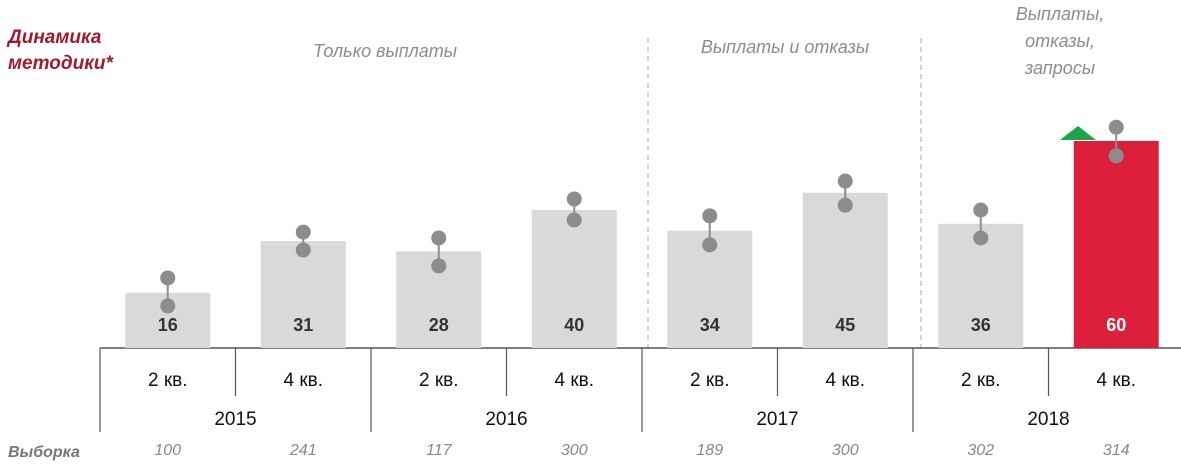 This screenshot has width=1181, height=465. Describe the element at coordinates (54, 37) in the screenshot. I see `chart-title: Динамика` at that location.